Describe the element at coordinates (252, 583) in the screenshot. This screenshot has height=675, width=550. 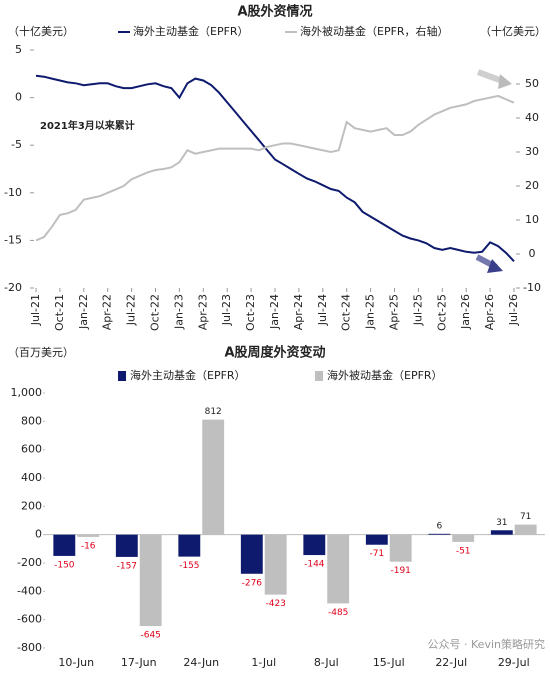
I see `data-label: -276` at that location.